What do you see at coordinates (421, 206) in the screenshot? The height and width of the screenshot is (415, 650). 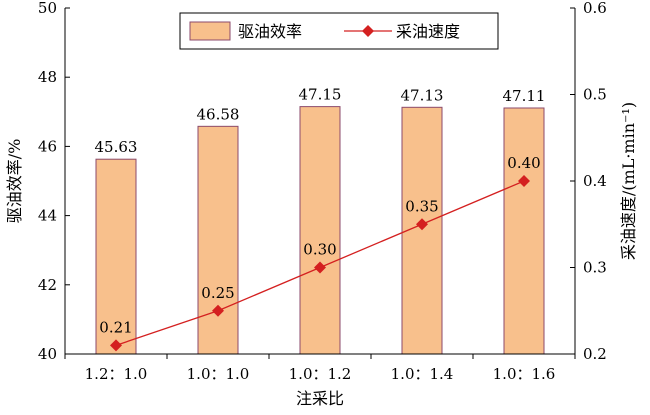 I see `speed-value-label-4: 0.35` at bounding box center [421, 206].